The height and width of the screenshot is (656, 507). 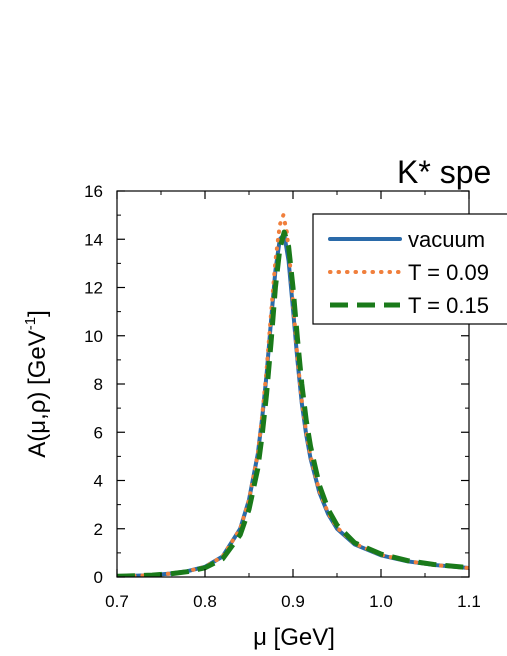 I want to click on x-tick-label: 1.0, so click(x=381, y=601).